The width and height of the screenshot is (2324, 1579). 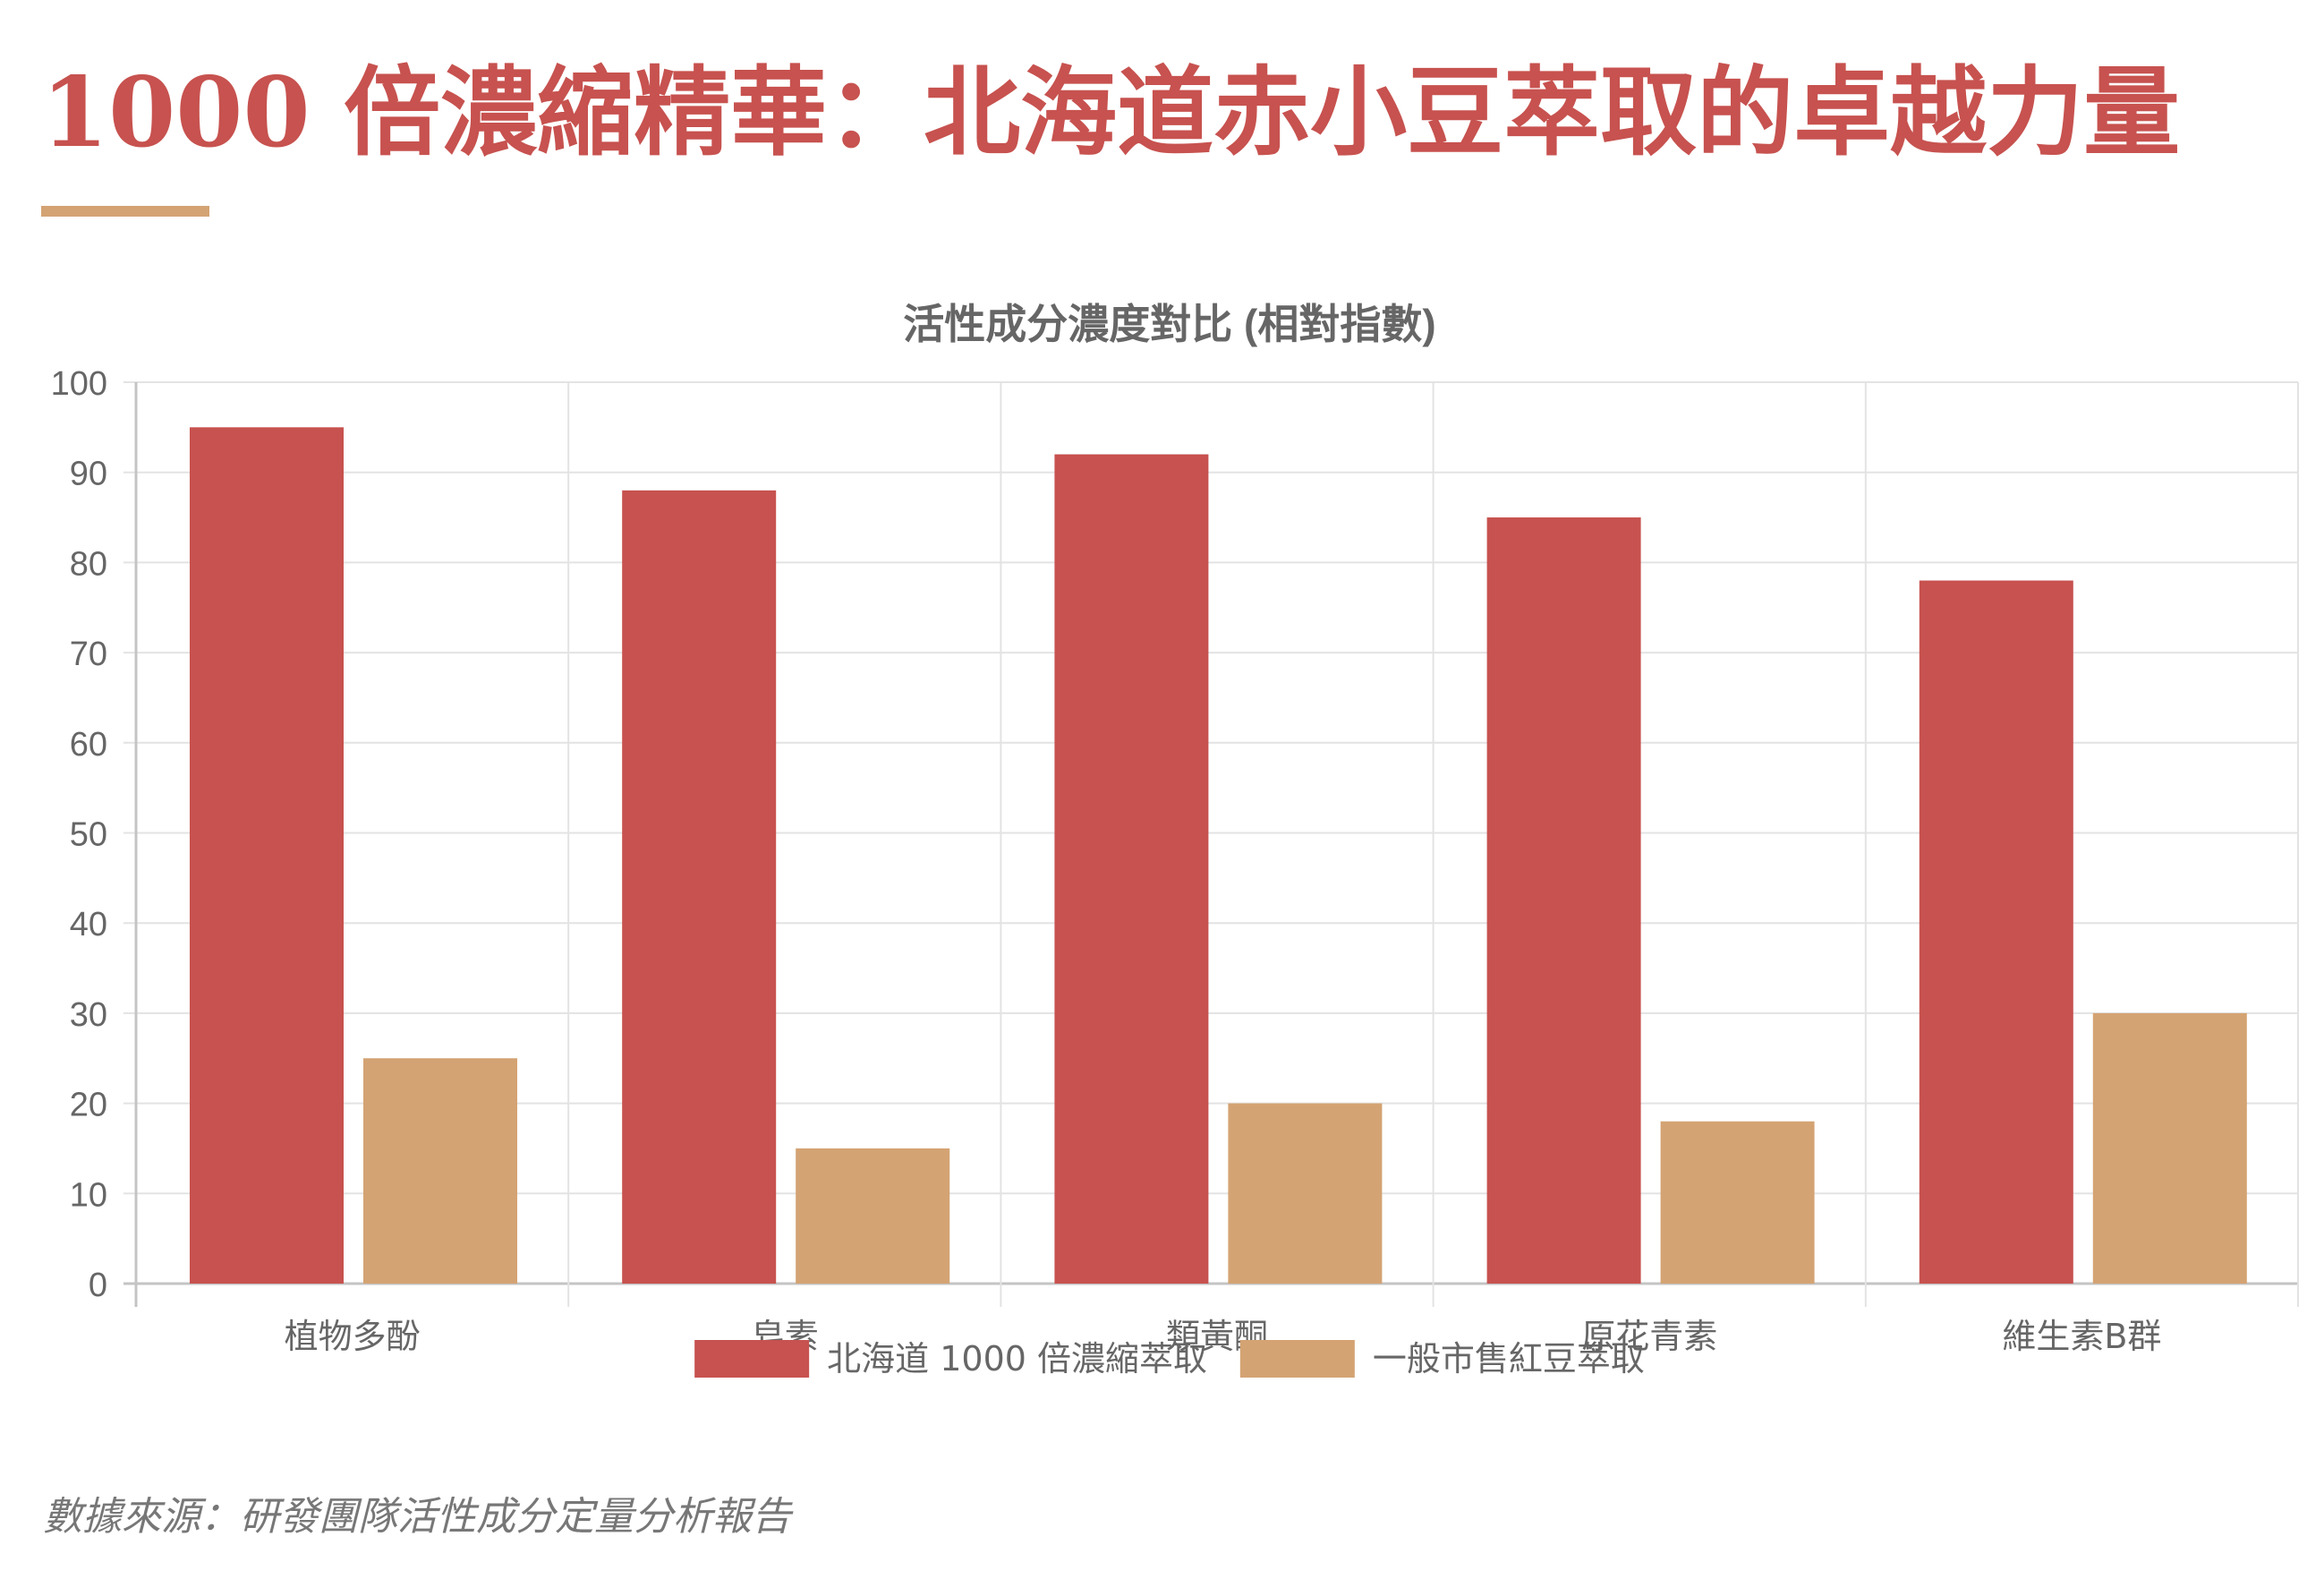 I want to click on x-tick-label: 植物多酚, so click(x=353, y=1336).